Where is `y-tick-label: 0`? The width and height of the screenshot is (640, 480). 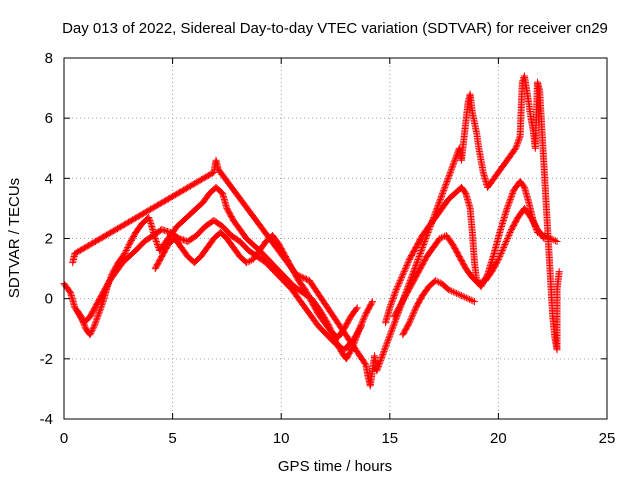
y-tick-label: 0 is located at coordinates (49, 299).